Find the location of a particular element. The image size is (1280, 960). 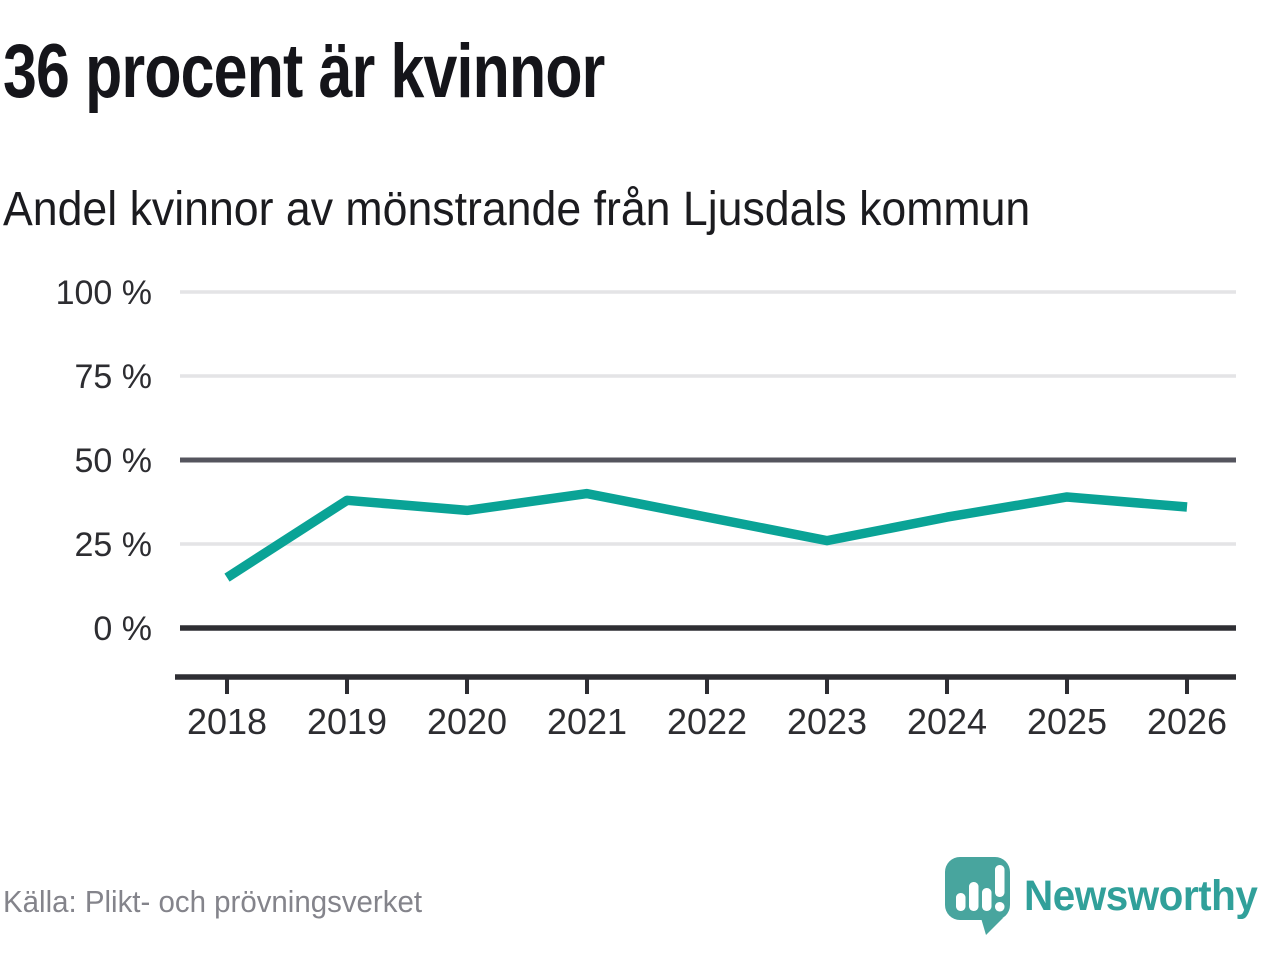

source-text: Källa: Plikt- och prövningsverket is located at coordinates (213, 901).